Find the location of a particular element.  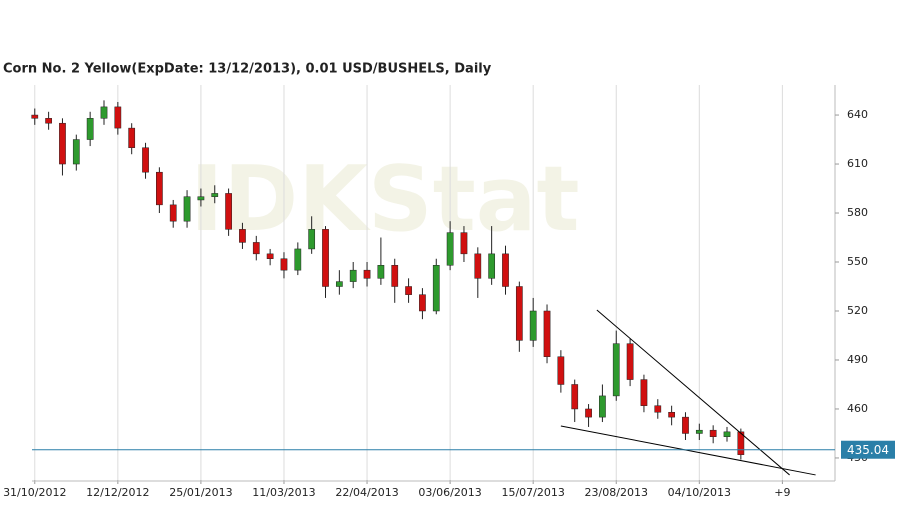

x-tick-label: 31/10/2012 is located at coordinates (34, 492).